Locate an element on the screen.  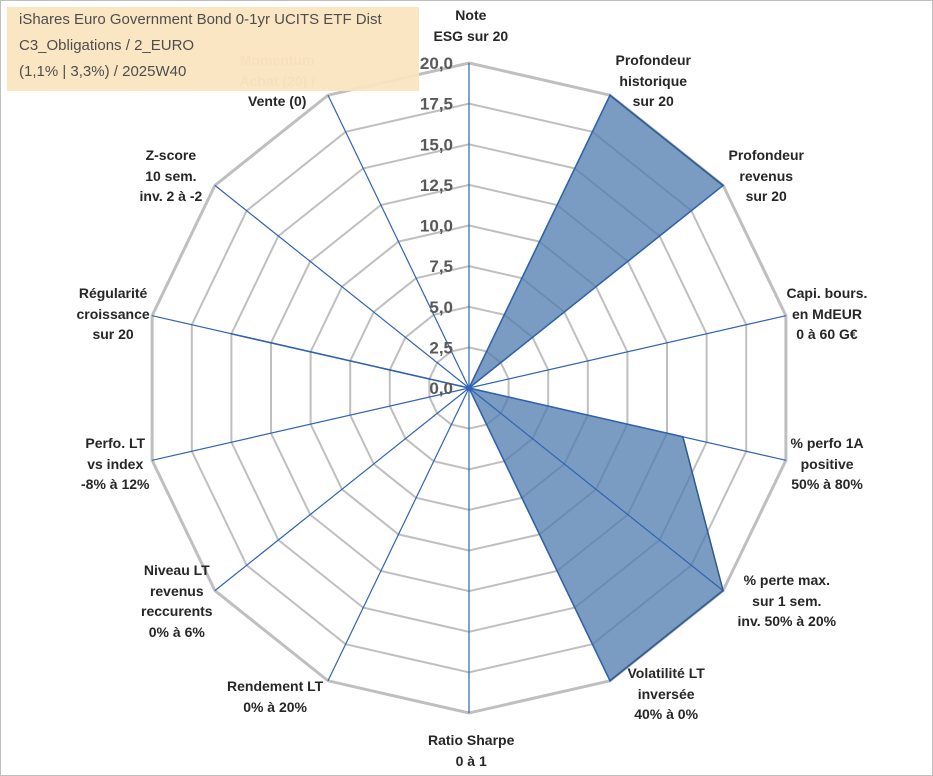
axis-label-2-line-1: revenus is located at coordinates (766, 175).